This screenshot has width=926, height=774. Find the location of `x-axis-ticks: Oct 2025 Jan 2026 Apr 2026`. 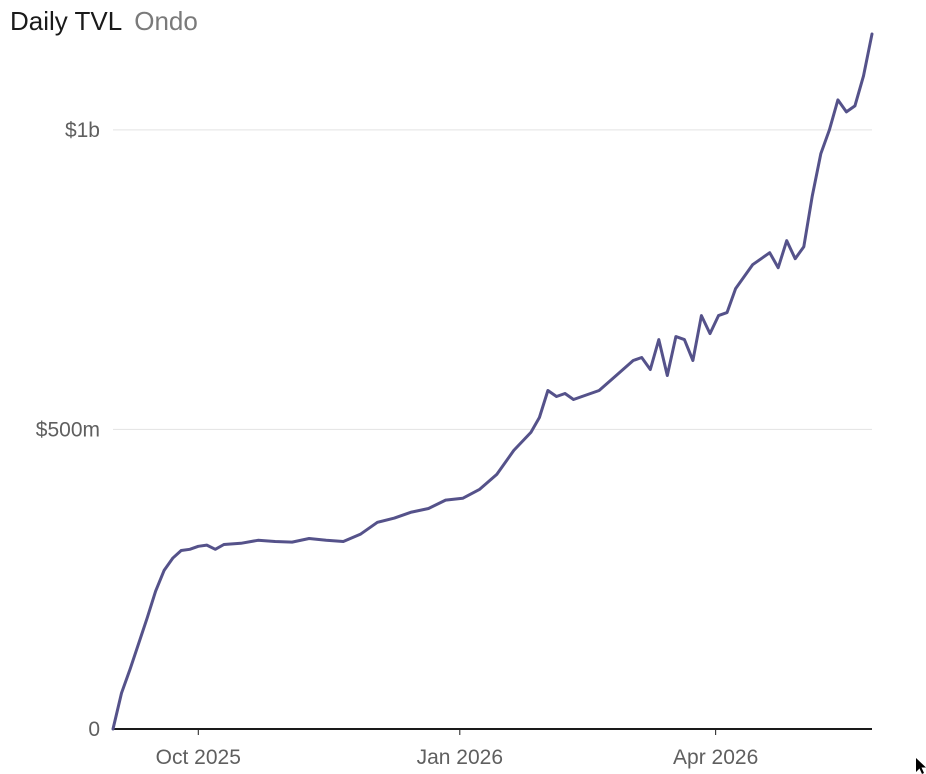

x-axis-ticks: Oct 2025 Jan 2026 Apr 2026 is located at coordinates (457, 749).